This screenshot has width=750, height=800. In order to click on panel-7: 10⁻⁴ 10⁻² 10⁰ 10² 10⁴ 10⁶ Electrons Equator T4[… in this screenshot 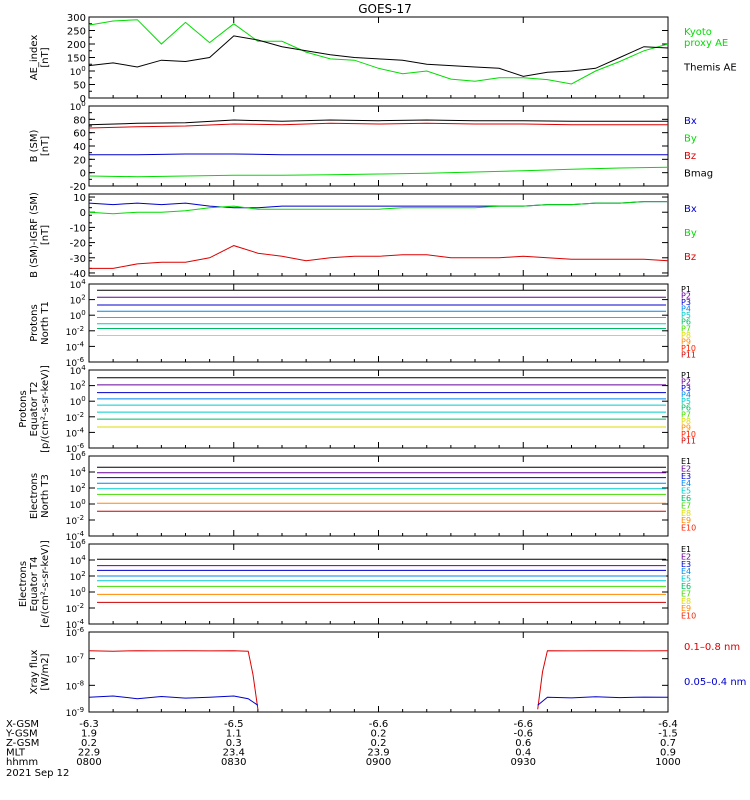, I will do `click(357, 584)`.